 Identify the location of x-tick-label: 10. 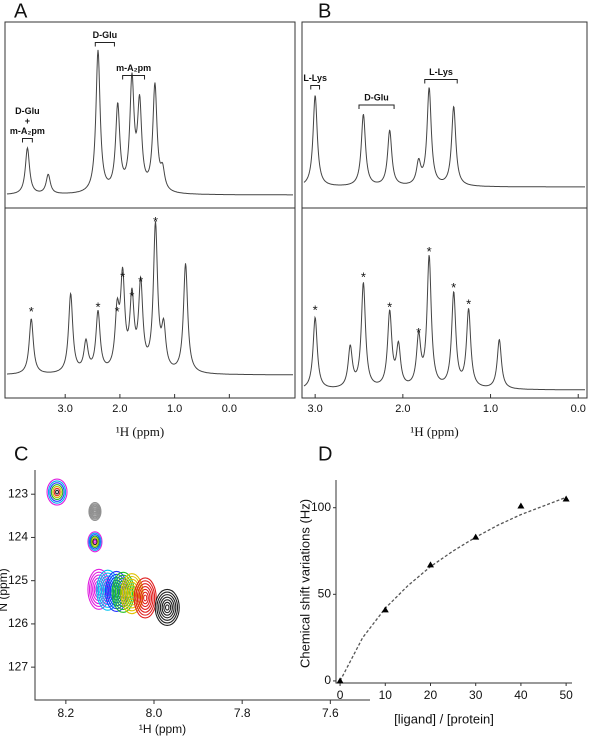
(386, 695).